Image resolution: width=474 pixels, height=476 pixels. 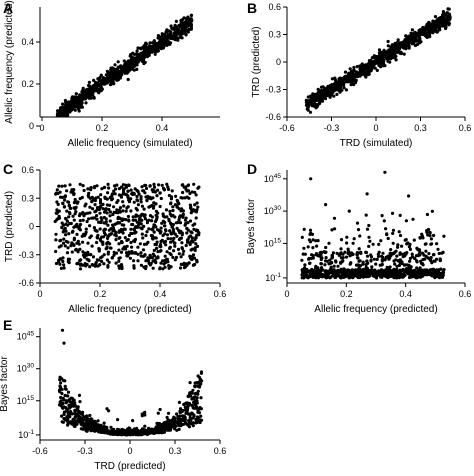 I want to click on y-tick-label: 1045, so click(x=273, y=178).